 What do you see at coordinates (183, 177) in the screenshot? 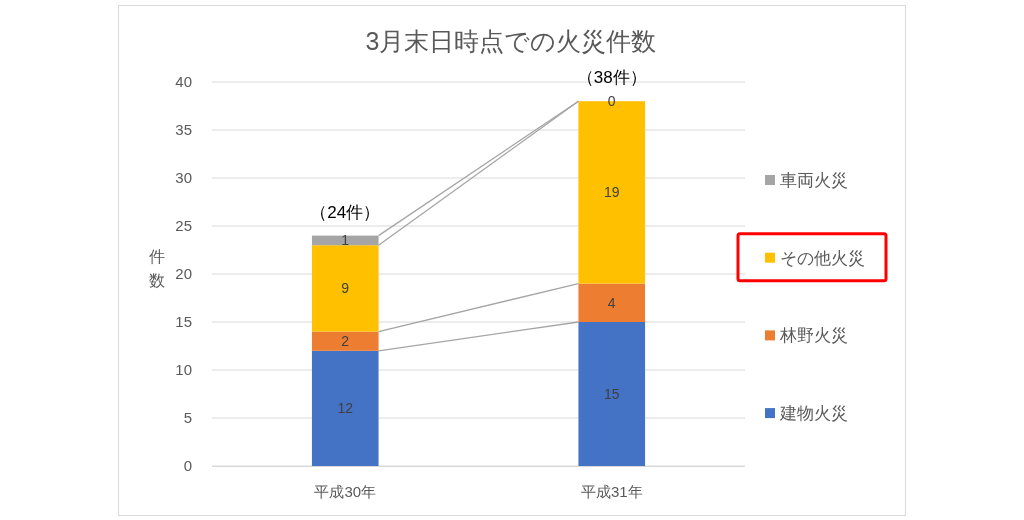
I see `y-tick: 30` at bounding box center [183, 177].